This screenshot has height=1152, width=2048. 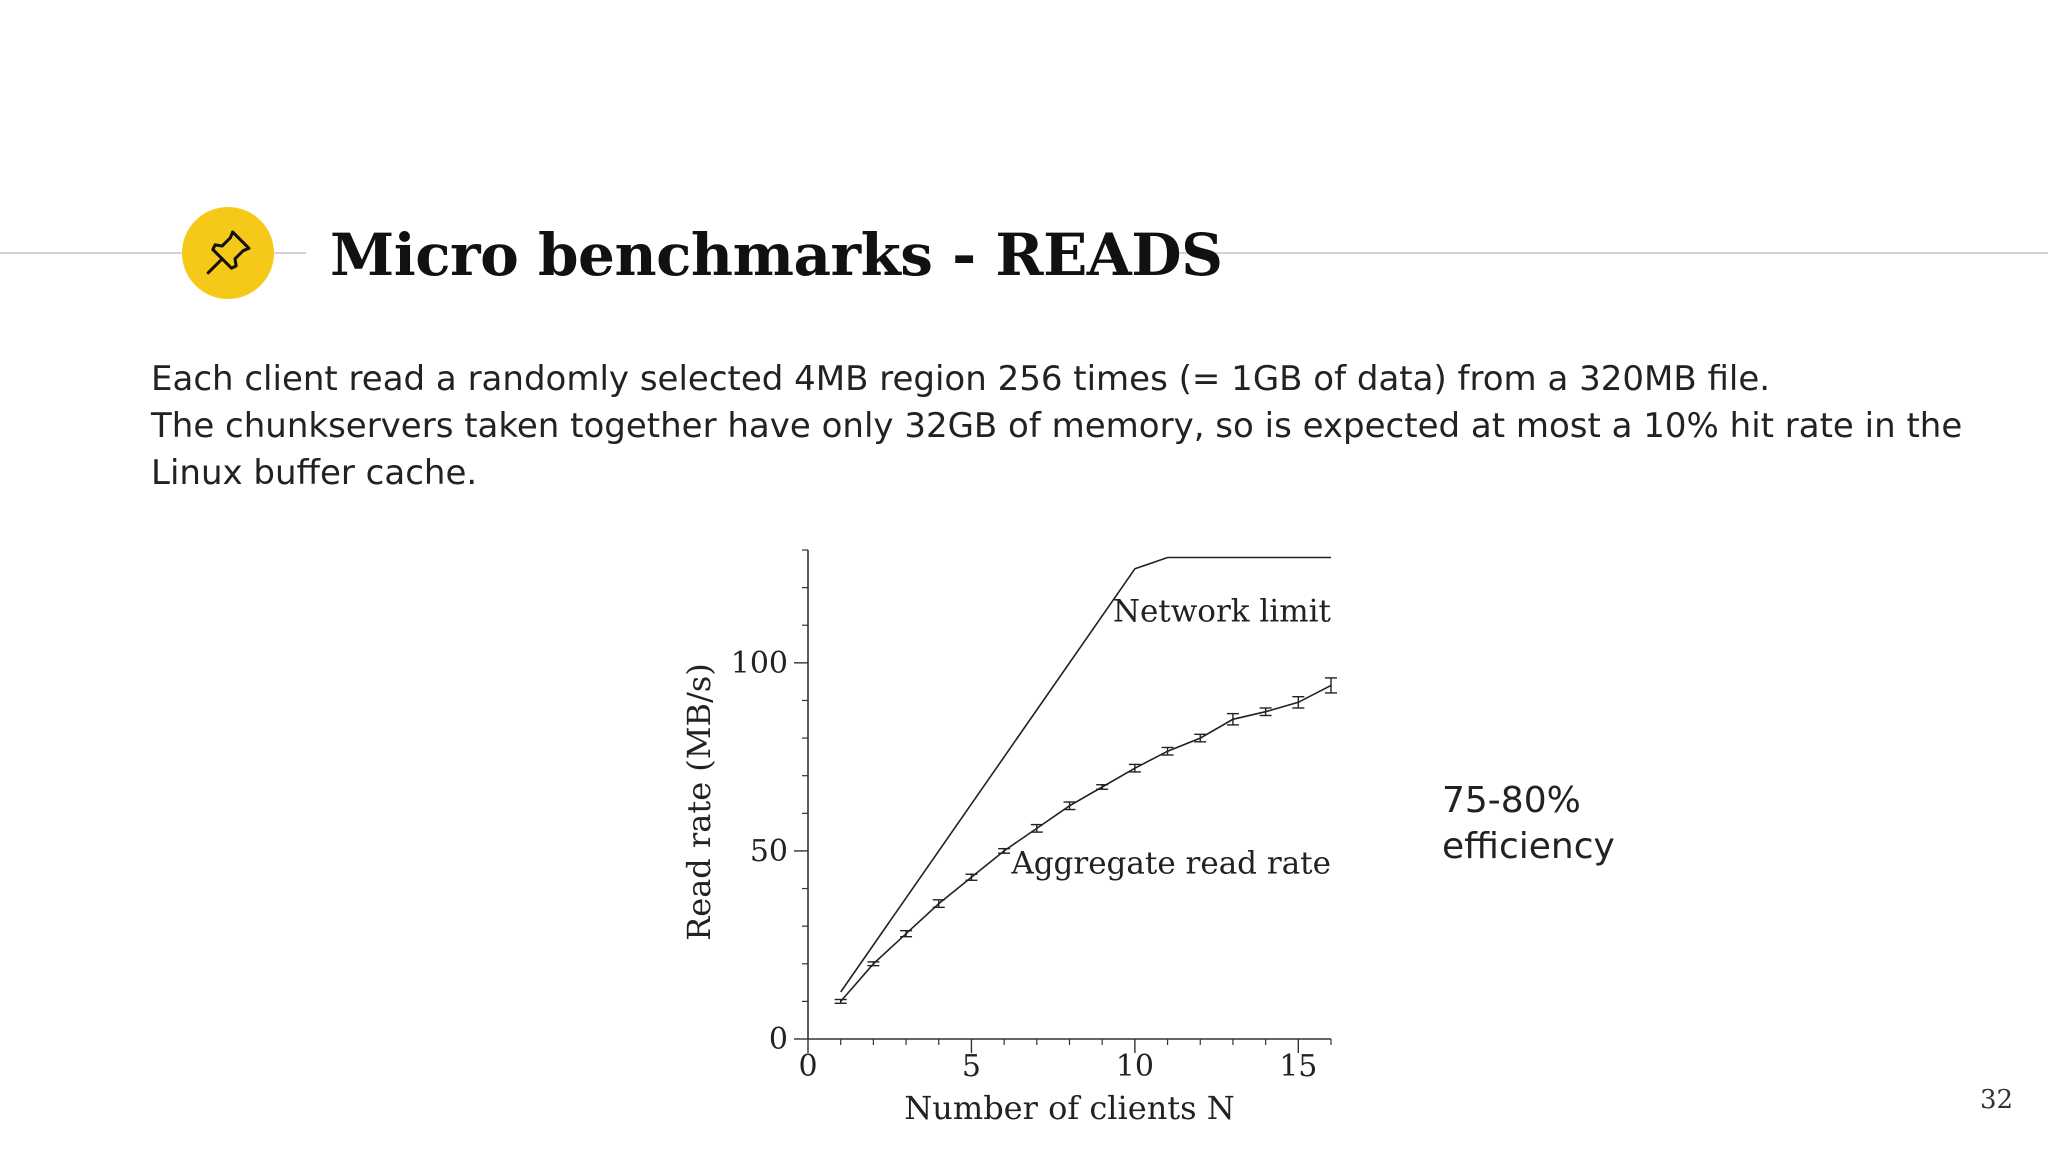 I want to click on y-axis-label: Read rate (MB/s), so click(x=699, y=802).